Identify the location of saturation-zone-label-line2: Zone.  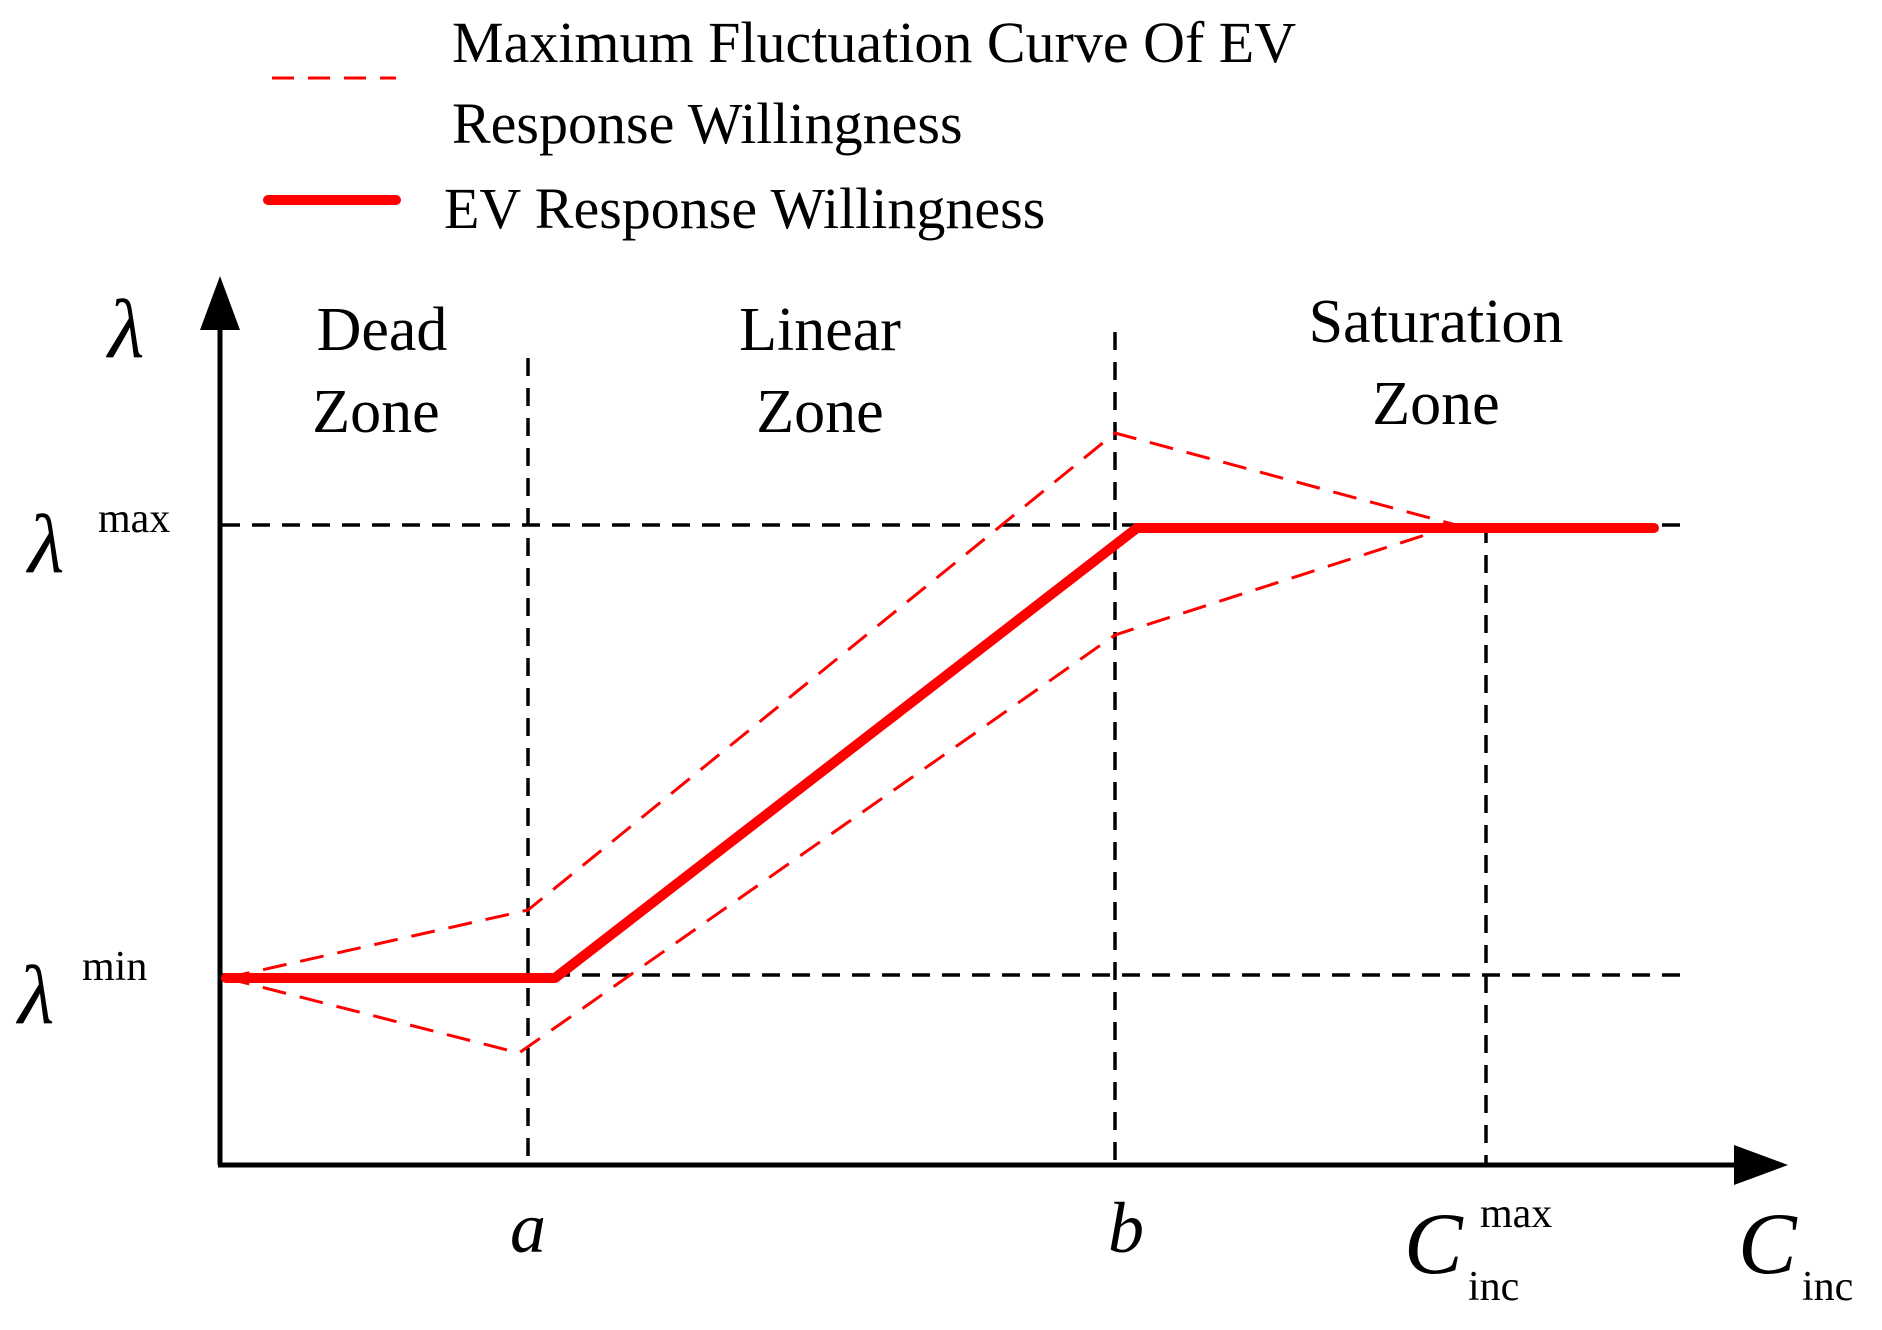
(1435, 404).